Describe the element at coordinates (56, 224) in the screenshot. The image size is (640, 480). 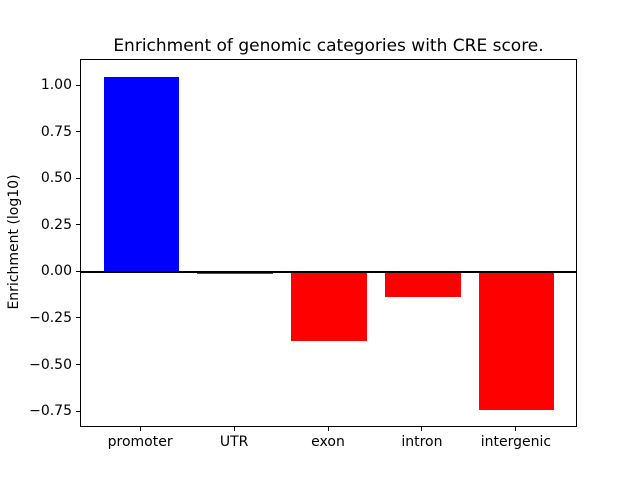
I see `y-tick-label: 0.25` at that location.